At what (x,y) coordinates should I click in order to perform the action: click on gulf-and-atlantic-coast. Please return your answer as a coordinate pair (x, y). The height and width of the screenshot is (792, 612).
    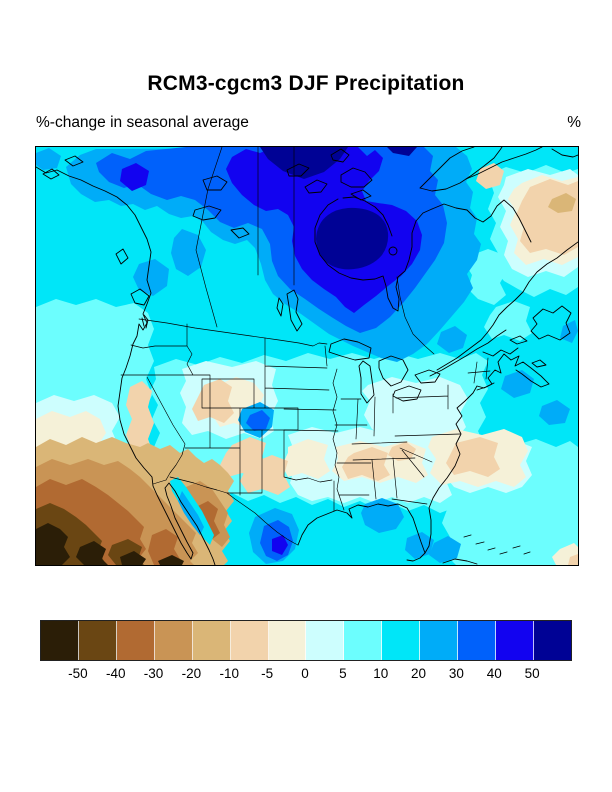
    Looking at the image, I should click on (423, 453).